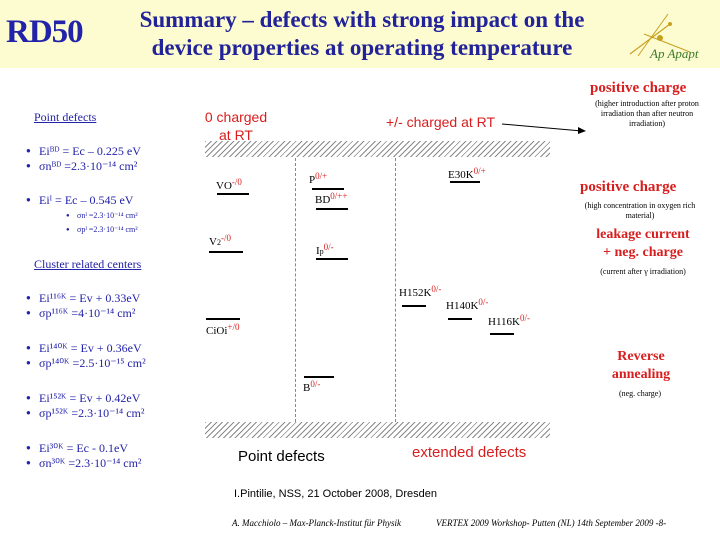 The image size is (720, 540). I want to click on bd-level-label: BD0/++, so click(331, 198).